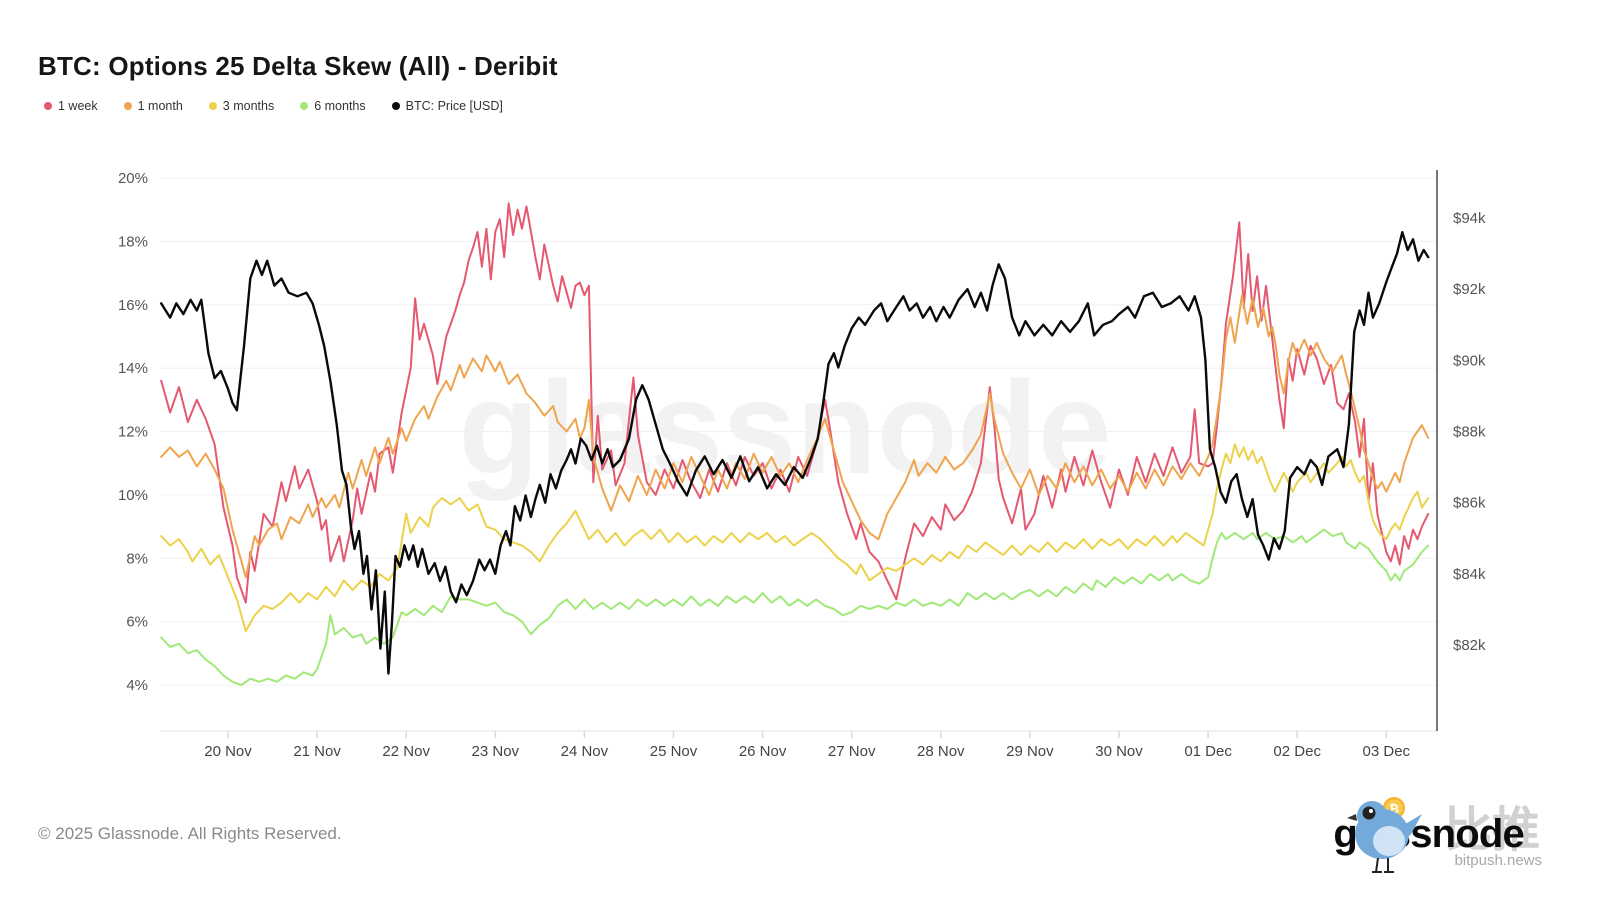 This screenshot has height=905, width=1600. What do you see at coordinates (1384, 835) in the screenshot?
I see `bitpush-bird-icon: ₿` at bounding box center [1384, 835].